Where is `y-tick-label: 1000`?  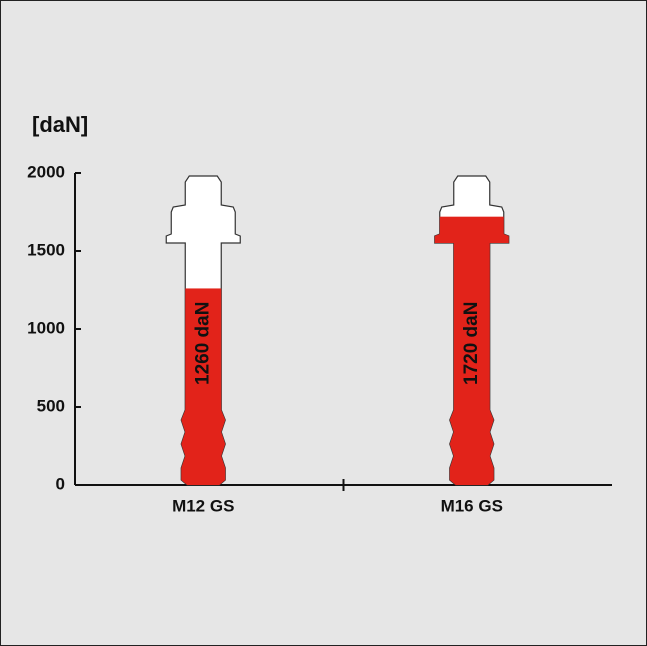 y-tick-label: 1000 is located at coordinates (46, 327).